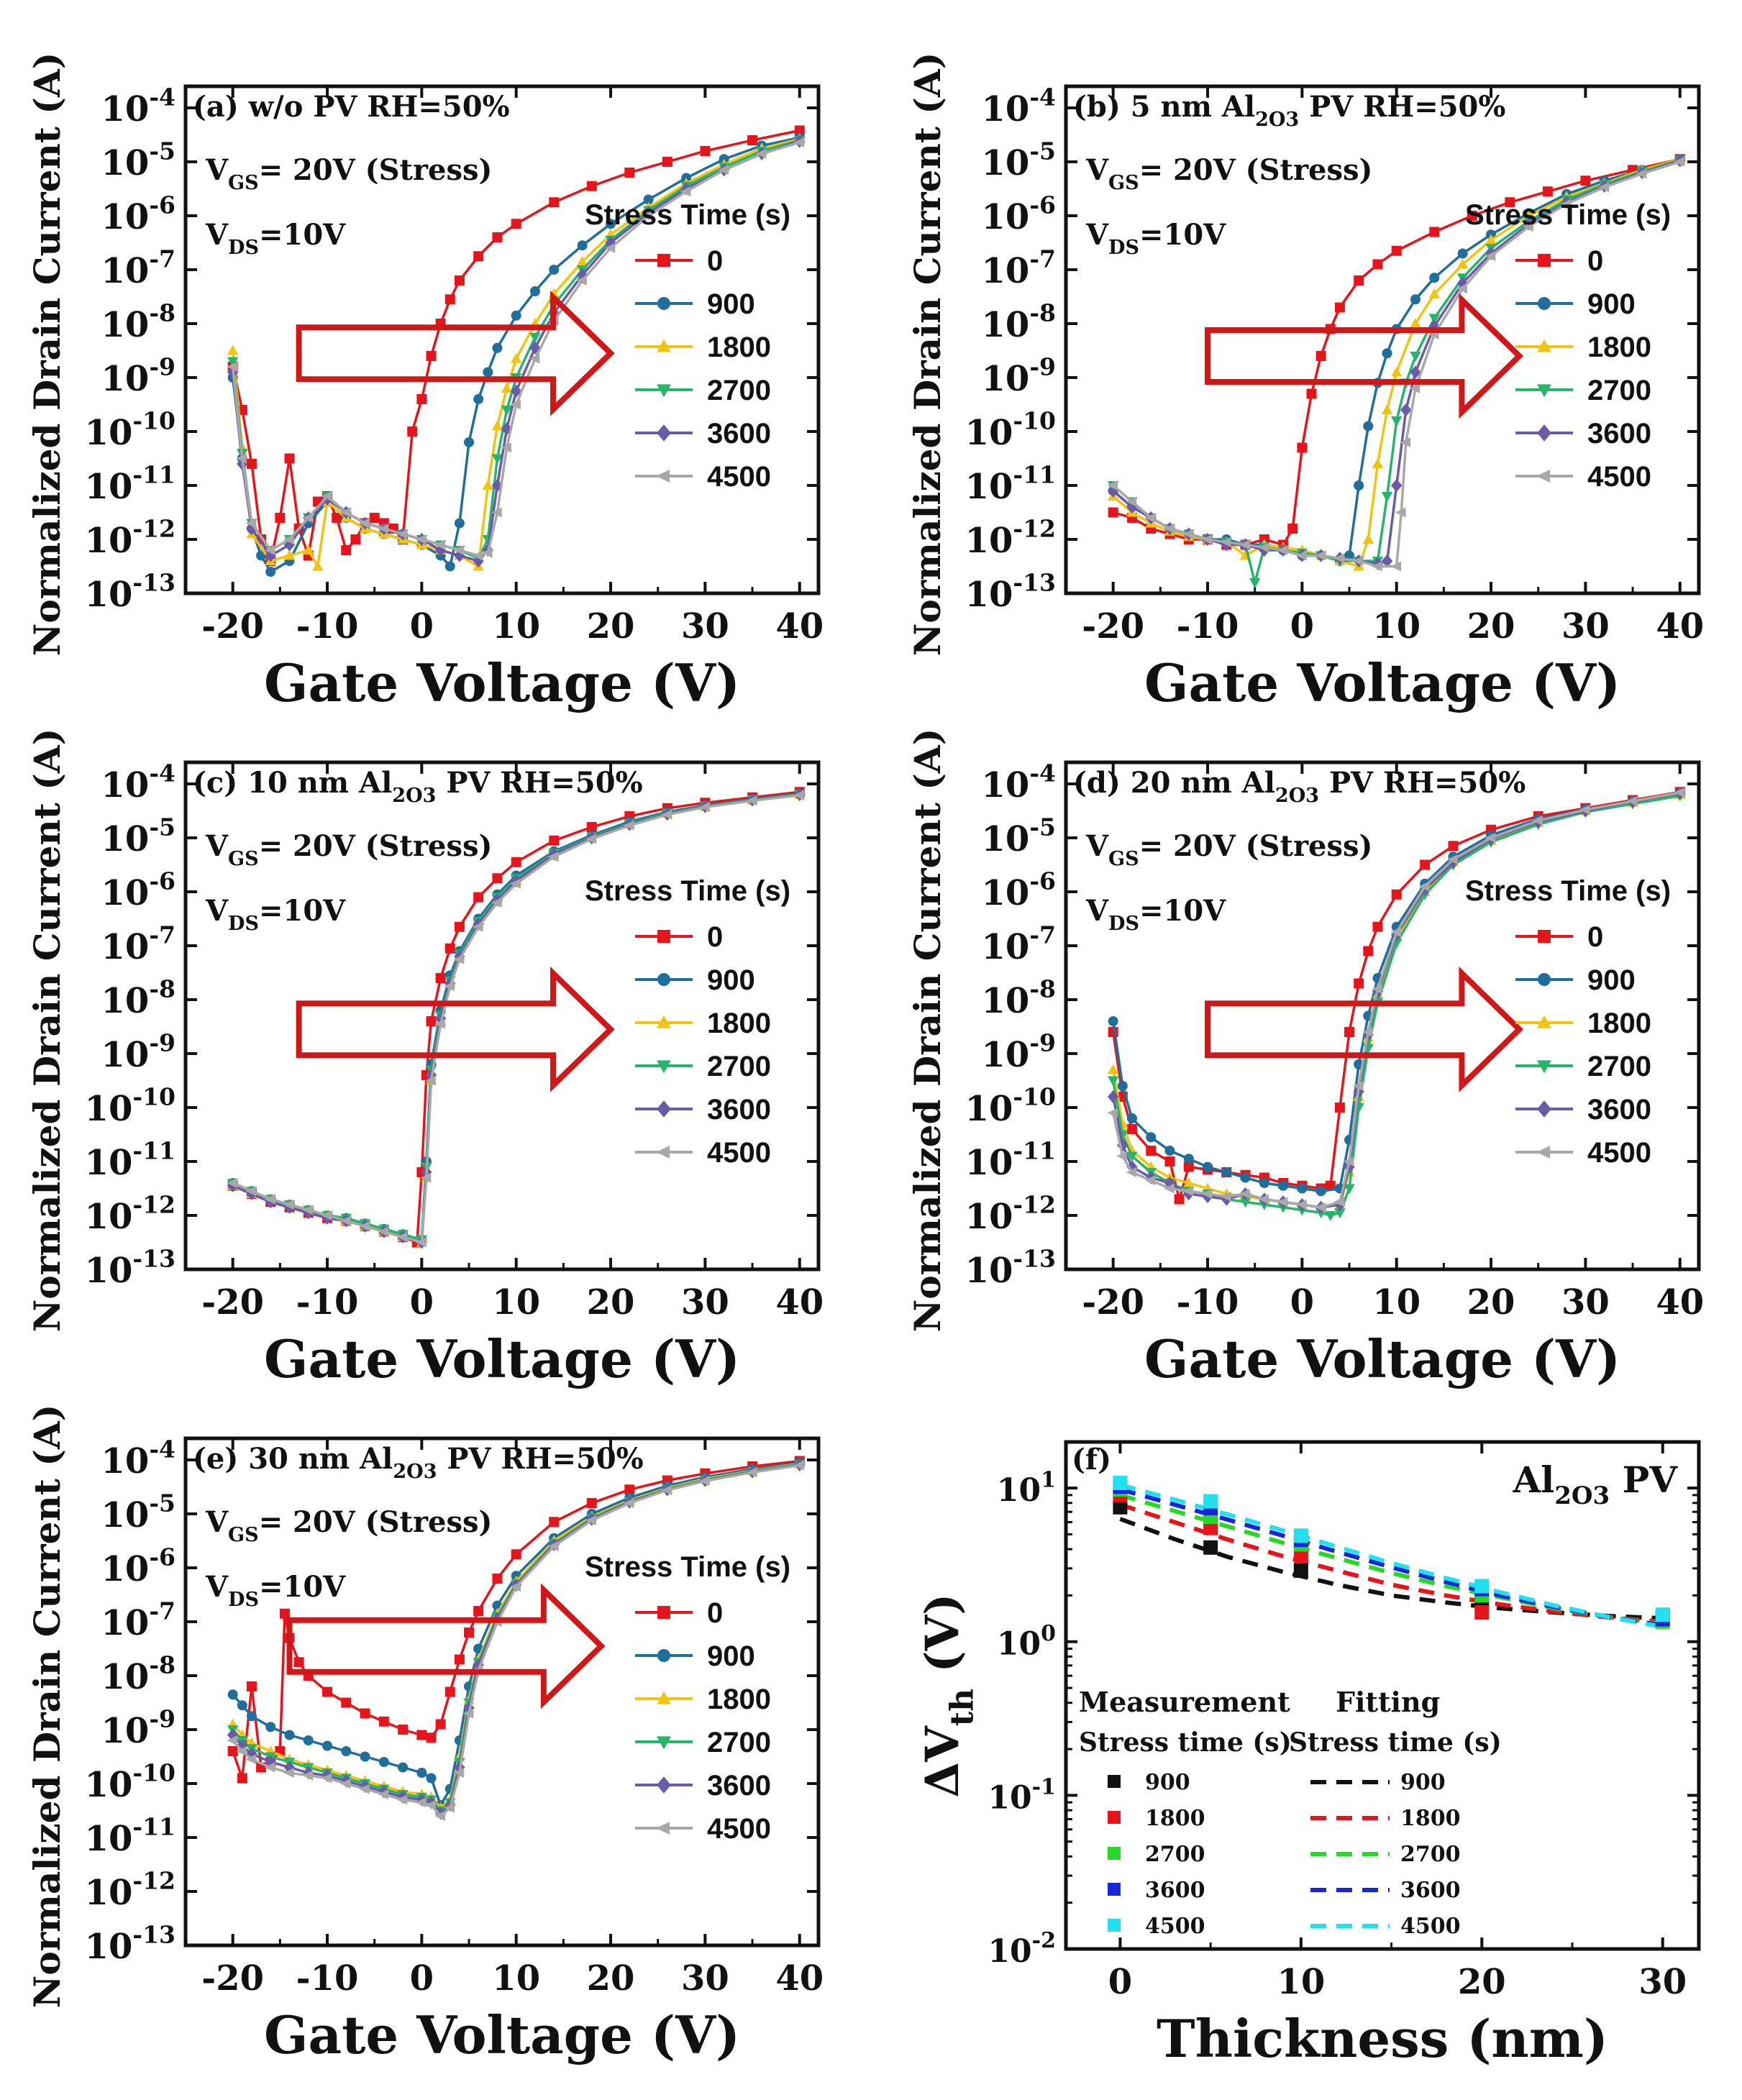 Image resolution: width=1742 pixels, height=2100 pixels. What do you see at coordinates (138, 1458) in the screenshot?
I see `y-tick-label: 10⁻⁴` at bounding box center [138, 1458].